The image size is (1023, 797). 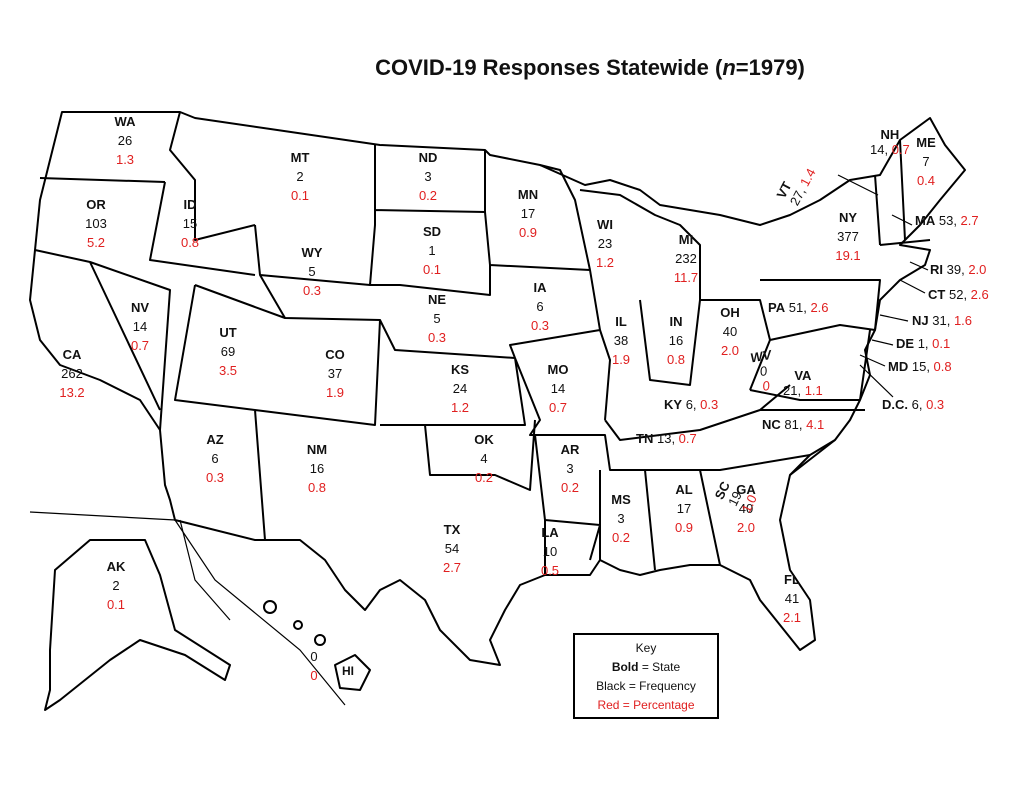 I want to click on state-abbr: OH, so click(x=730, y=312).